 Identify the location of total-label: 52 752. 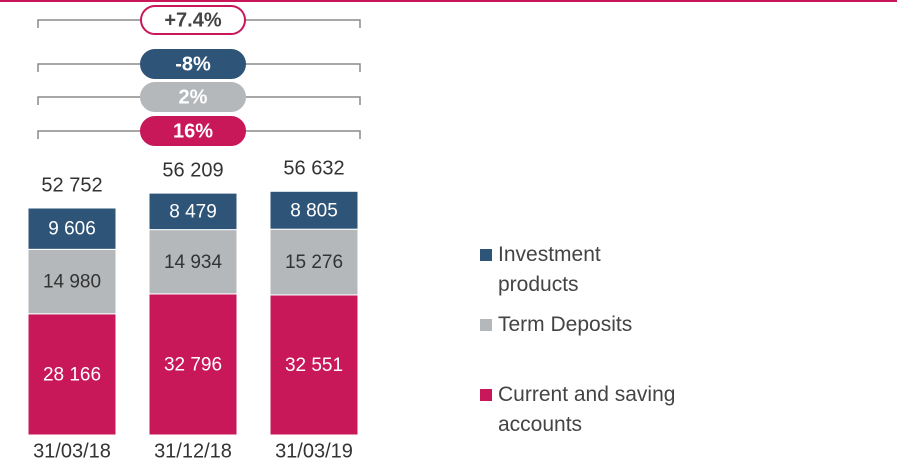
(71, 185).